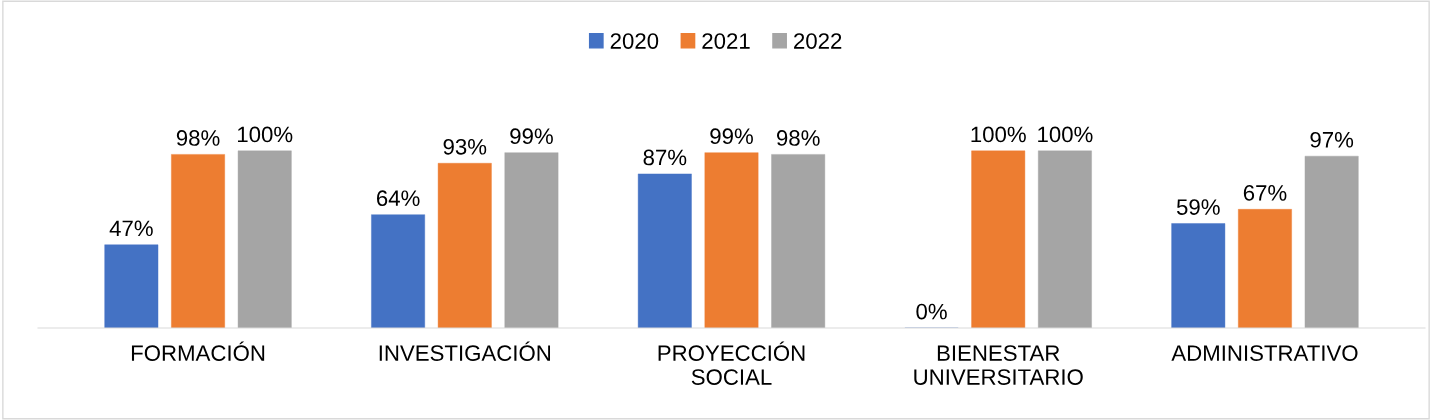  I want to click on data-label: 97%, so click(1332, 139).